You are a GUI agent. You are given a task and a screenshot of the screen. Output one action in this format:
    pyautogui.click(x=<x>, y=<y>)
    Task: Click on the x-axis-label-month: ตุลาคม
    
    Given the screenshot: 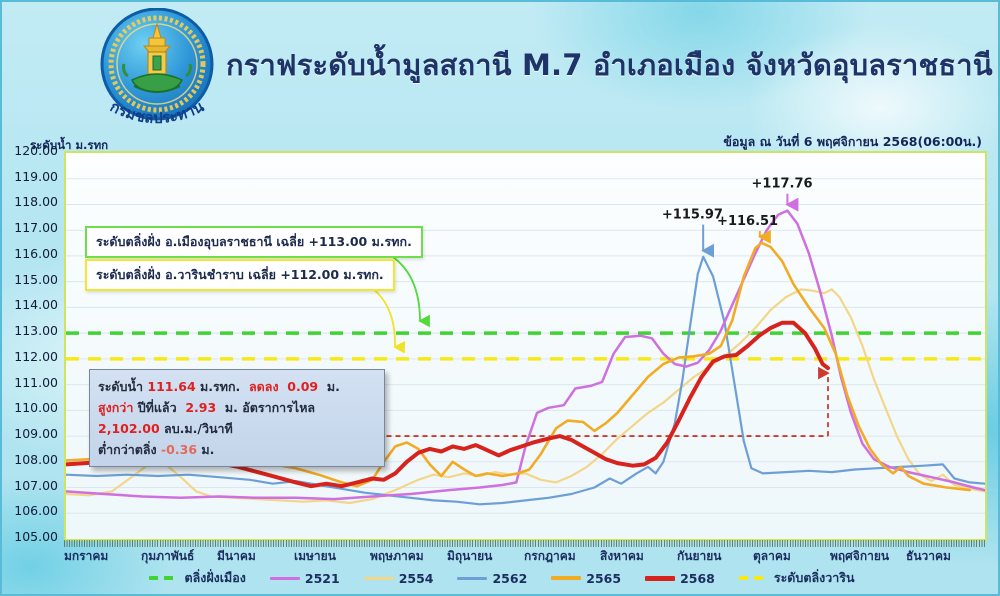 What is the action you would take?
    pyautogui.click(x=772, y=556)
    